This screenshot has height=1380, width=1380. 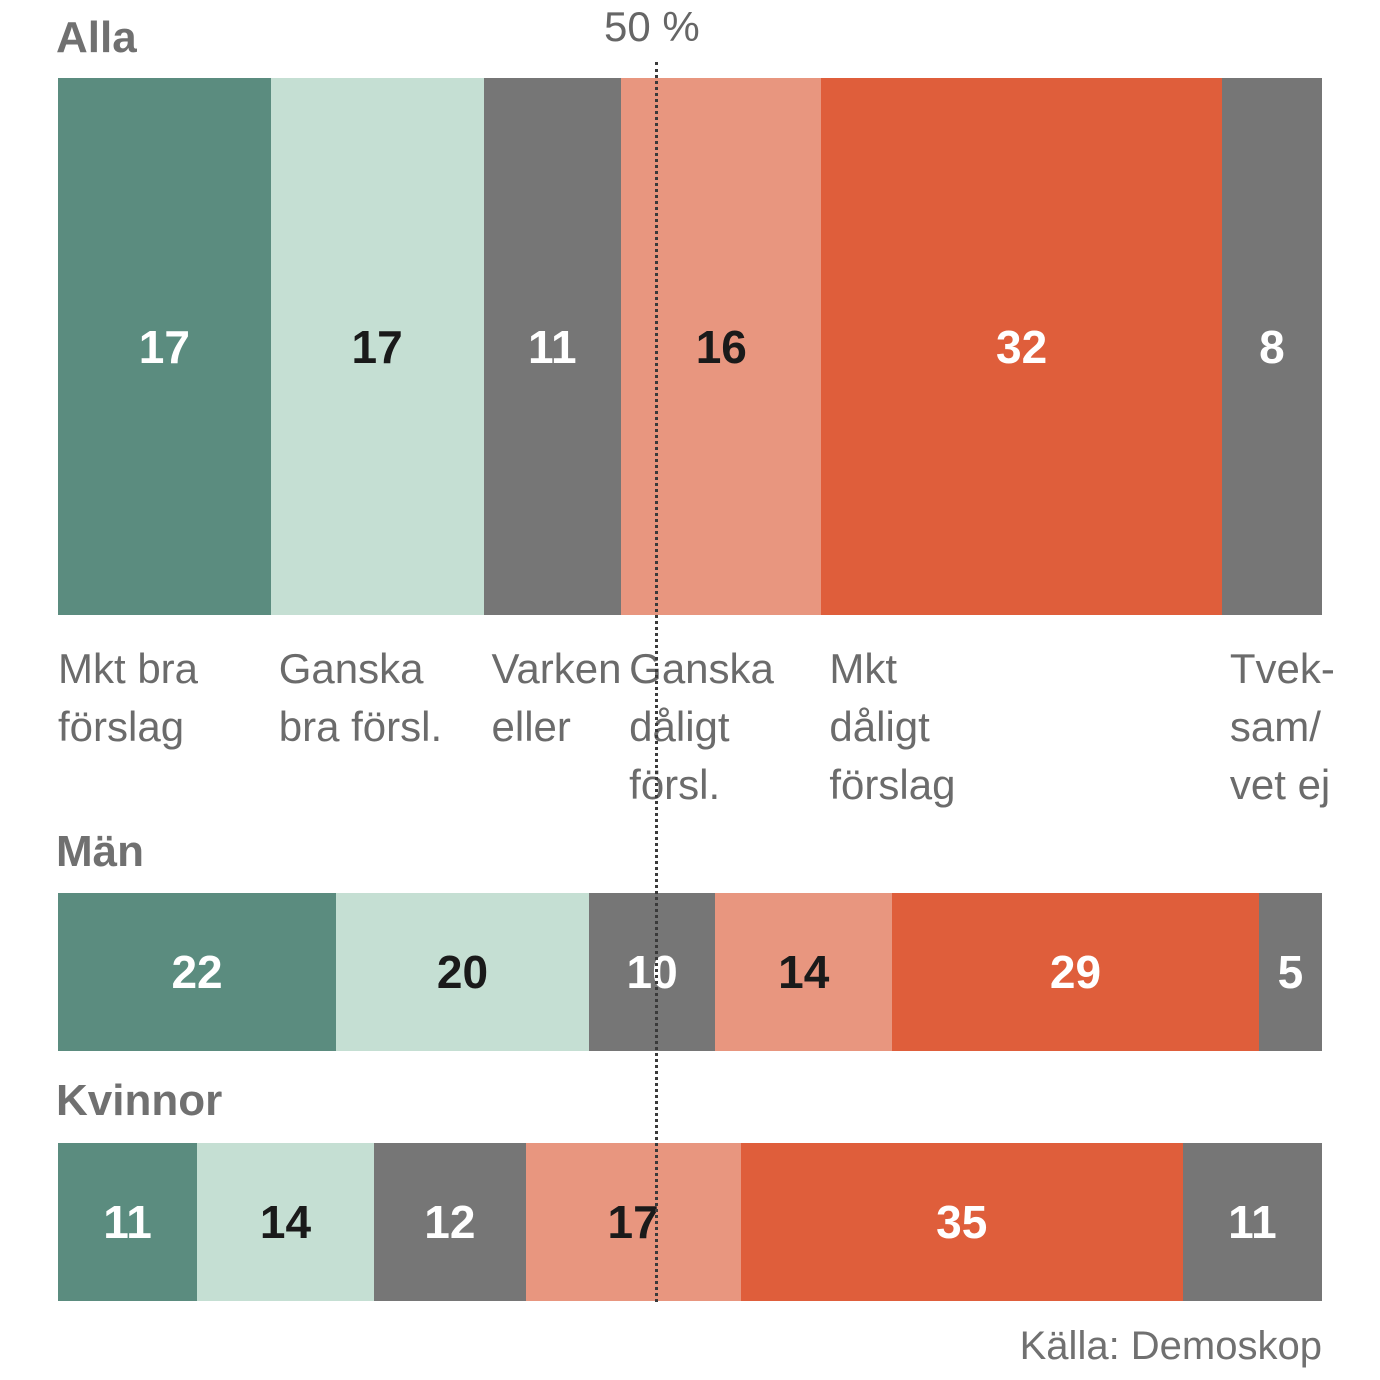 What do you see at coordinates (1275, 726) in the screenshot?
I see `category-label-line: sam/` at bounding box center [1275, 726].